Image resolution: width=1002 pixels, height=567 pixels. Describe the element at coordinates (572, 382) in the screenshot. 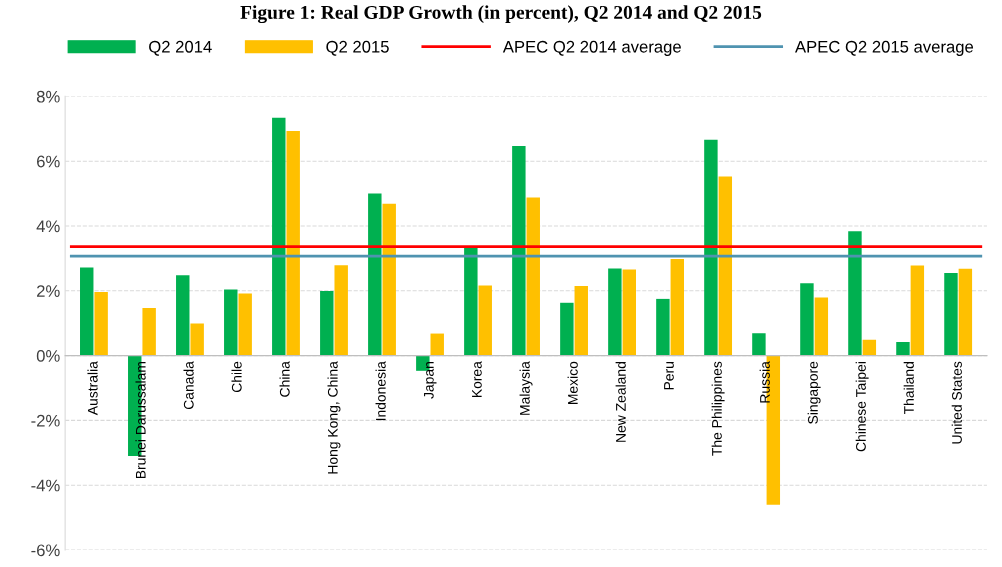

I see `x-tick-label: Mexico` at that location.